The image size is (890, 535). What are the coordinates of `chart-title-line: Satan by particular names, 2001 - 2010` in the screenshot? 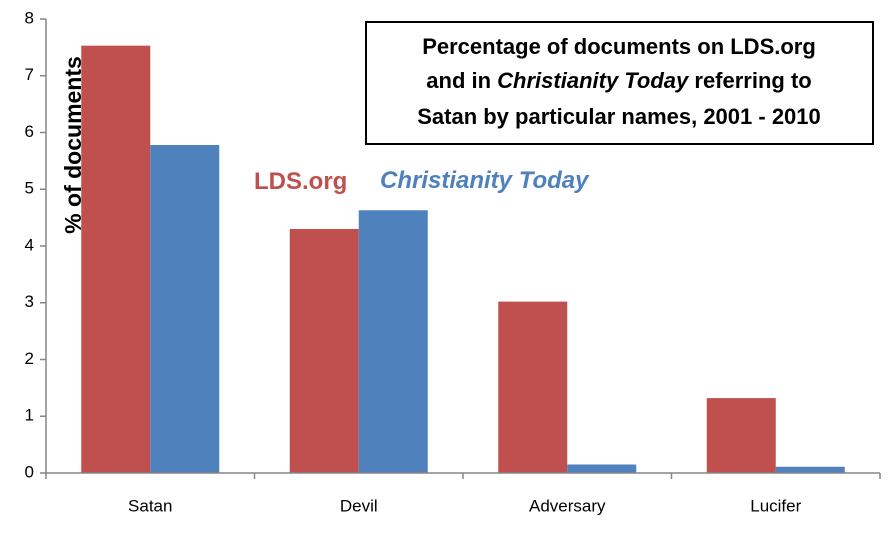 It's located at (619, 116).